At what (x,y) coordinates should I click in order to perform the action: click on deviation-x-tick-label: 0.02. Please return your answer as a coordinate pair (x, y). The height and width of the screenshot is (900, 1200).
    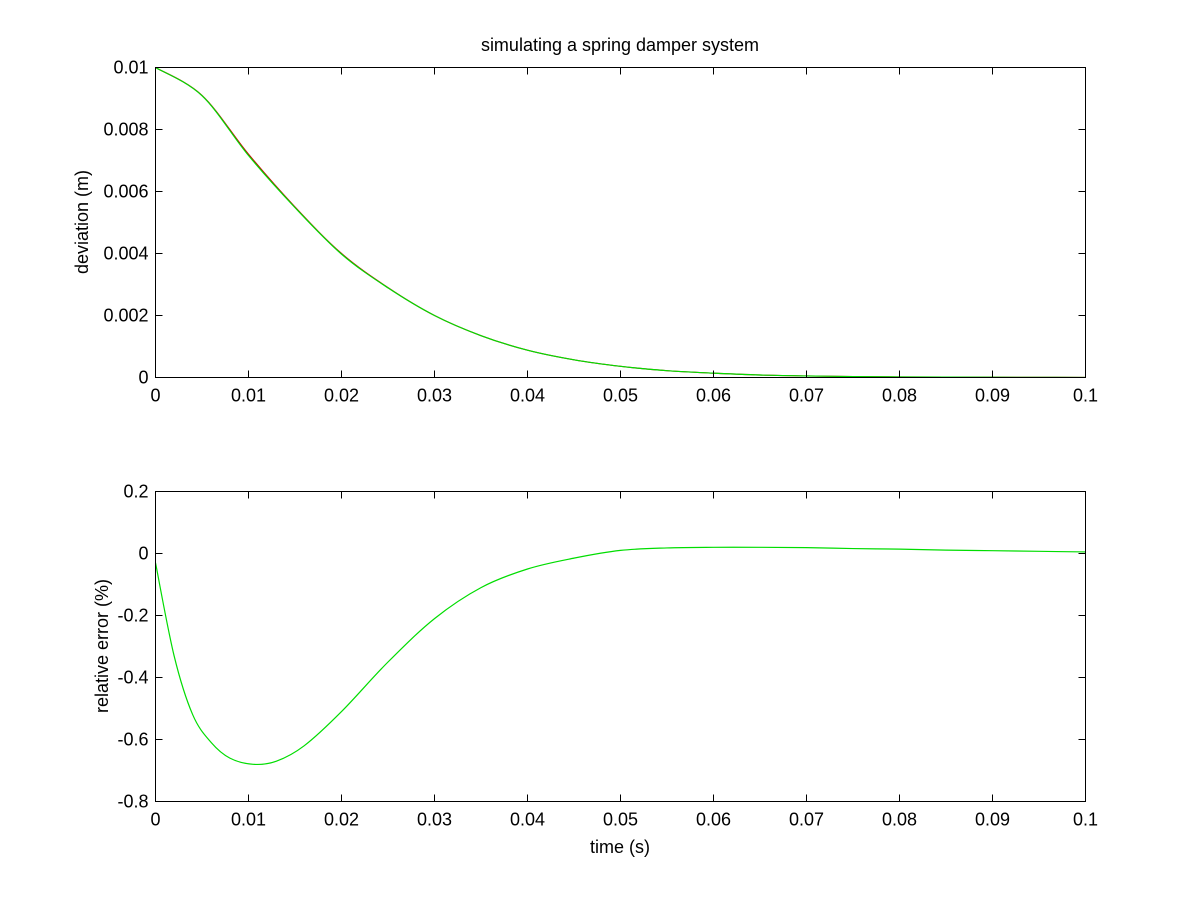
    Looking at the image, I should click on (341, 396).